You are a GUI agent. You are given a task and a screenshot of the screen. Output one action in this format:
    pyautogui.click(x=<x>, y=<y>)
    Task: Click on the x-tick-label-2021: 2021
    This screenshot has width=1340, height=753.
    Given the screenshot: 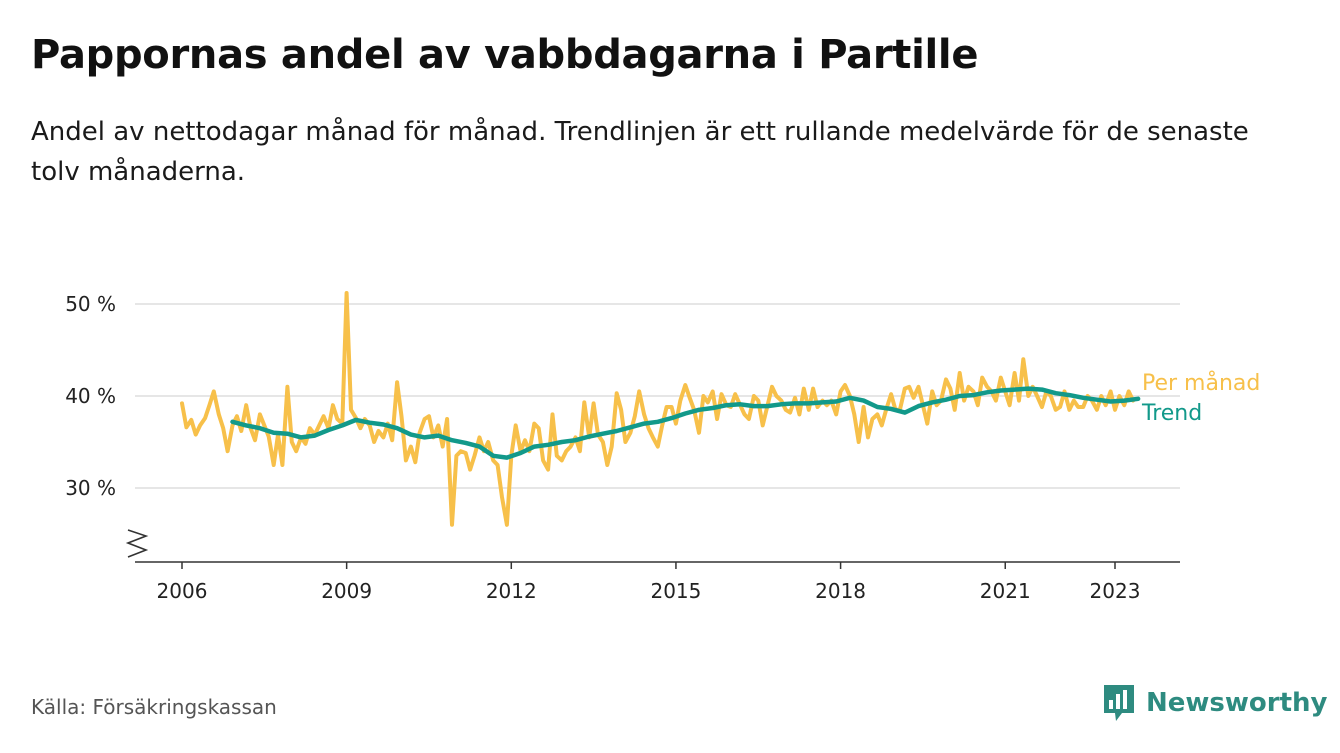 What is the action you would take?
    pyautogui.click(x=1005, y=591)
    